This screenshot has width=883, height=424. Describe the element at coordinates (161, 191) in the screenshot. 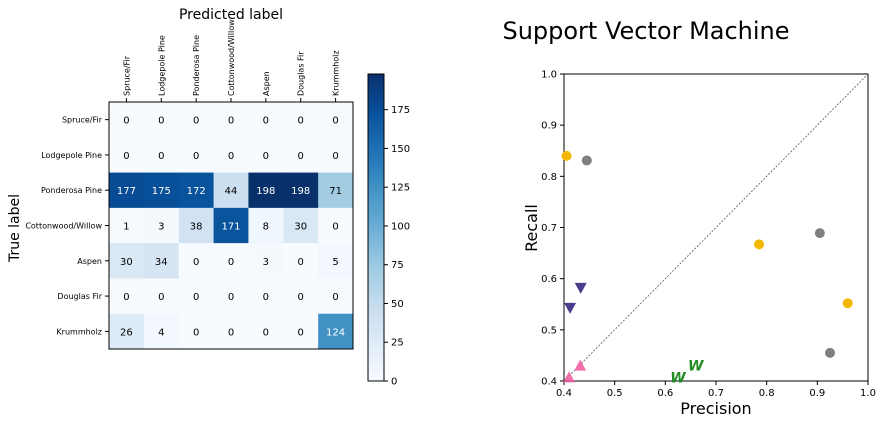

I see `cm-cell-value: 175` at that location.